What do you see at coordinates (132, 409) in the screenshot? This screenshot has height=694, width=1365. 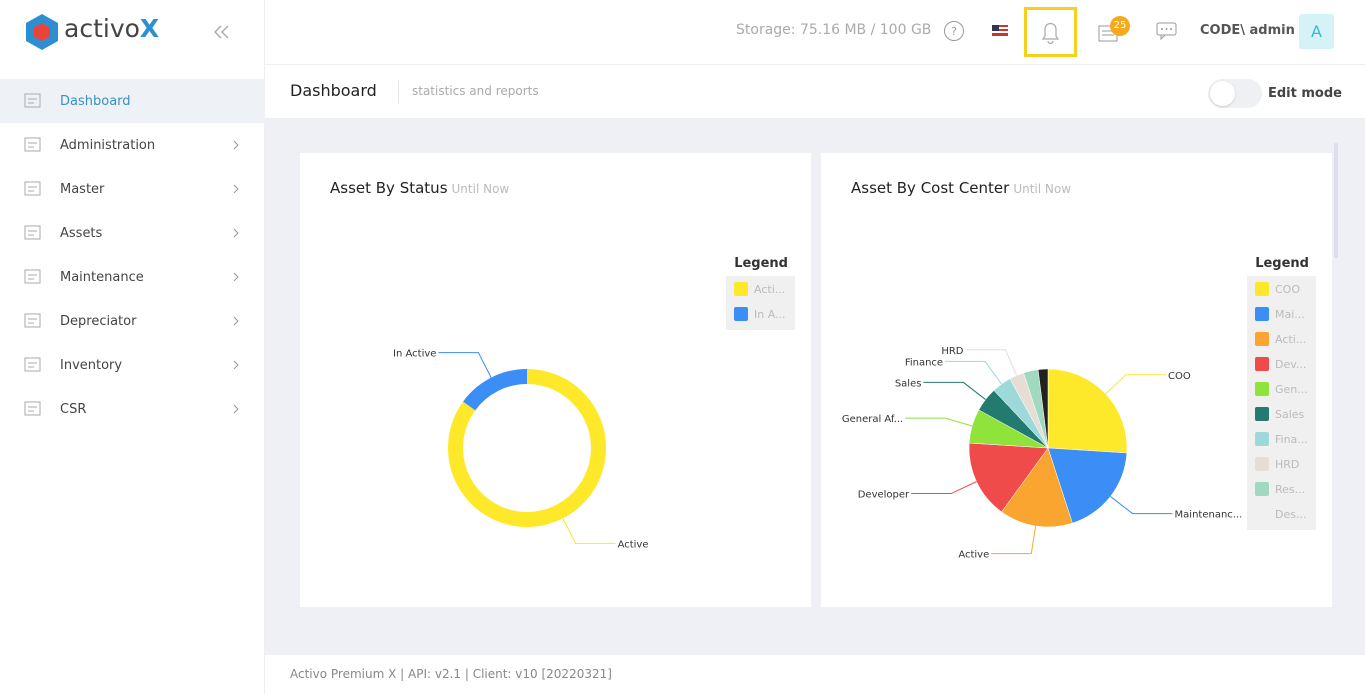 I see `menu-item: CSR` at bounding box center [132, 409].